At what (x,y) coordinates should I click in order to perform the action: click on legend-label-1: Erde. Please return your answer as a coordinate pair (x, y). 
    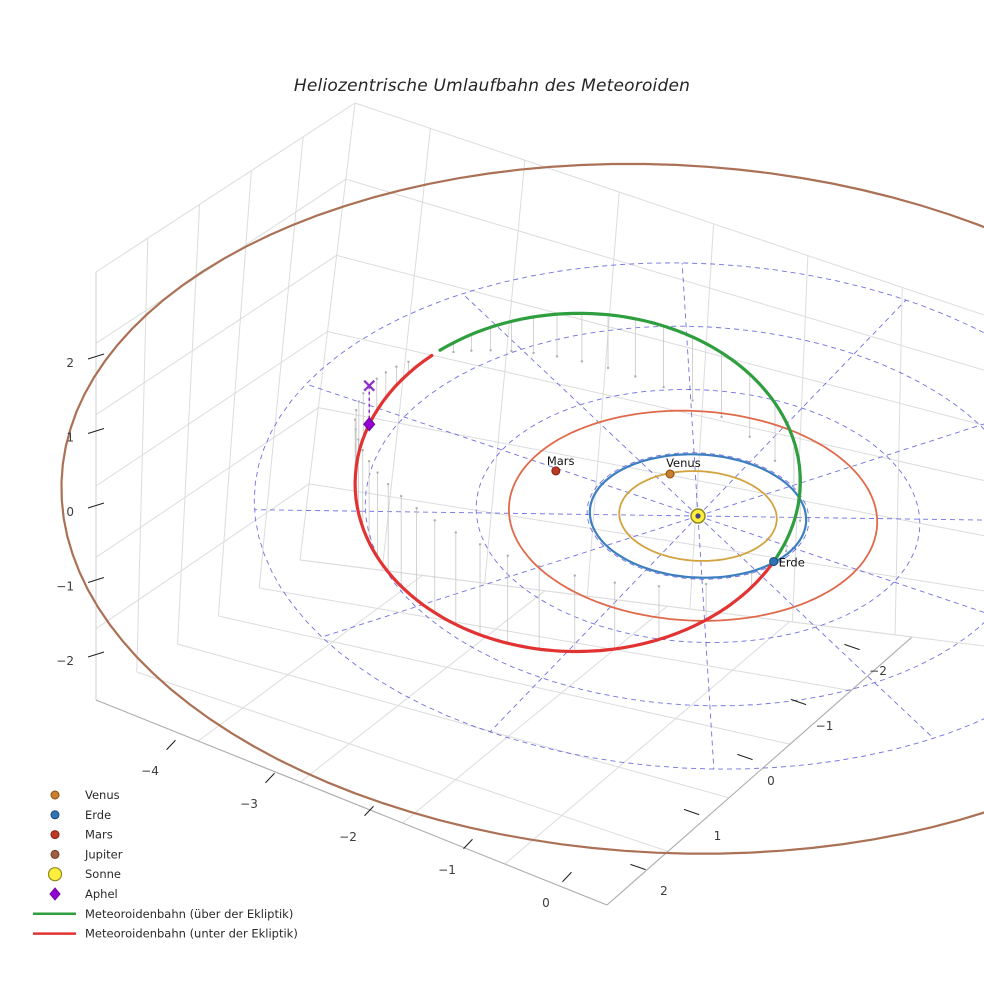
    Looking at the image, I should click on (98, 815).